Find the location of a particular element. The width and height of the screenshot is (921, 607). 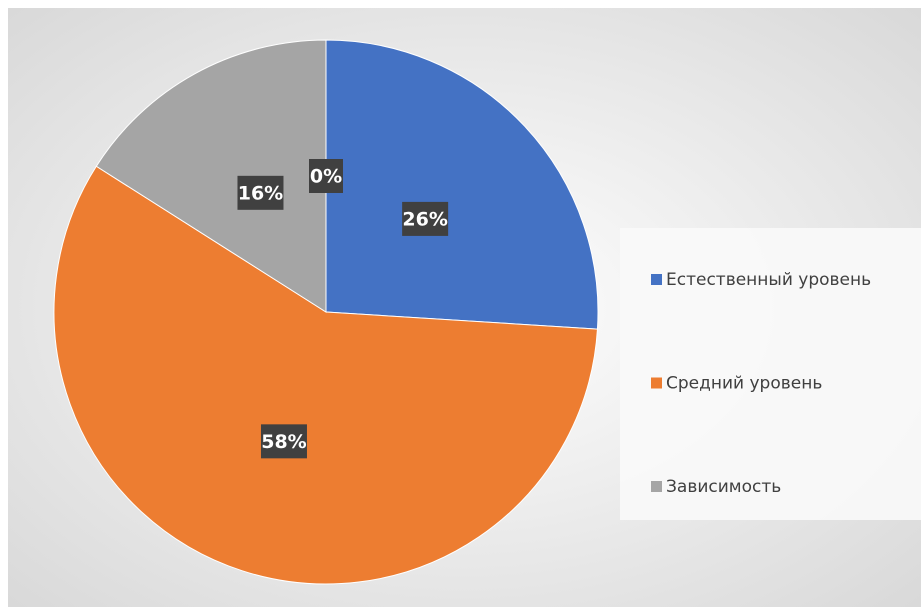

data-label: 0% is located at coordinates (326, 177).